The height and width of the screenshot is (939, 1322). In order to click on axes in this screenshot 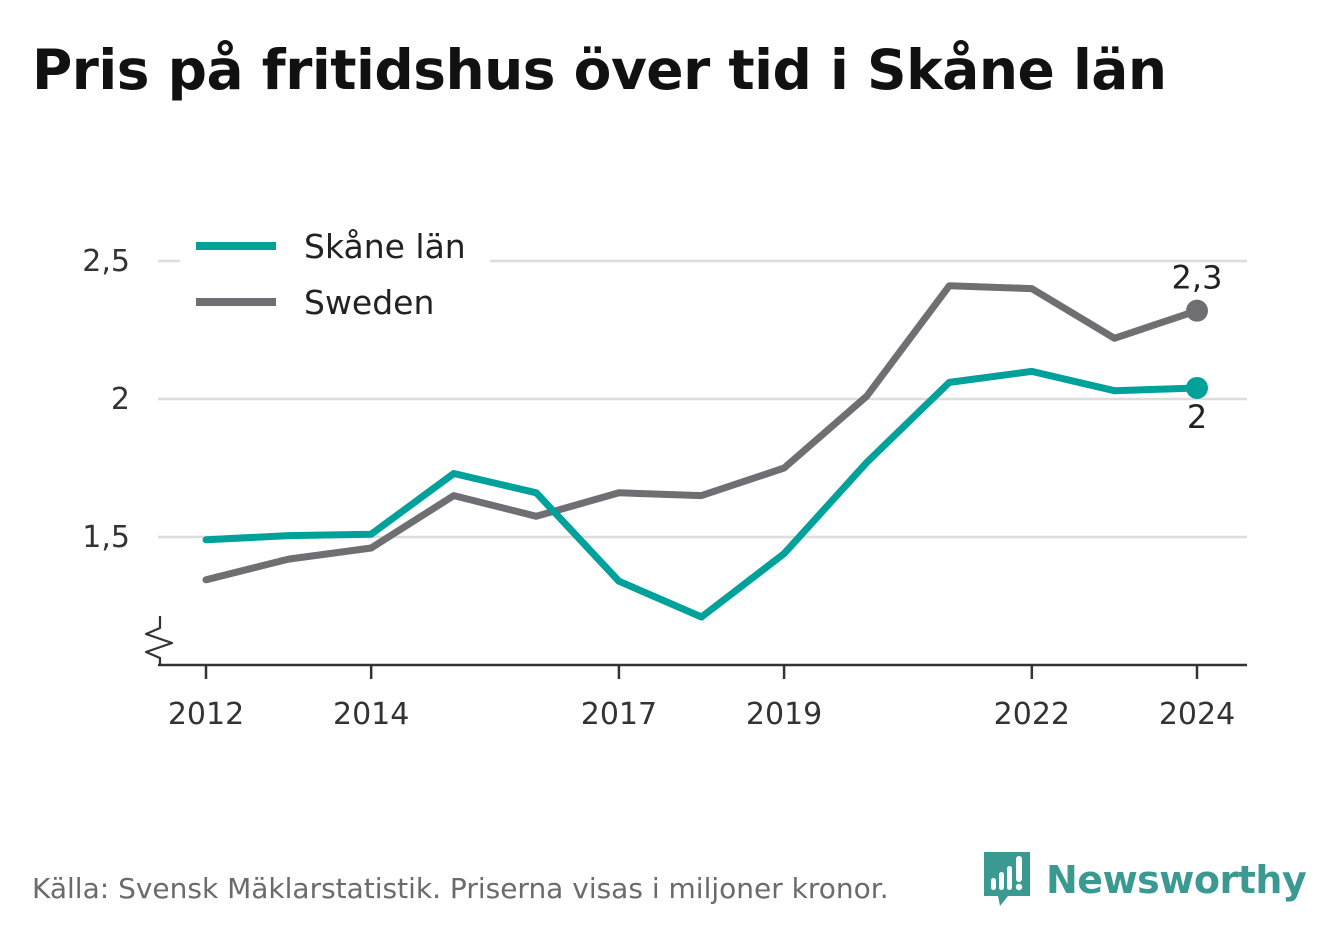, I will do `click(695, 647)`.